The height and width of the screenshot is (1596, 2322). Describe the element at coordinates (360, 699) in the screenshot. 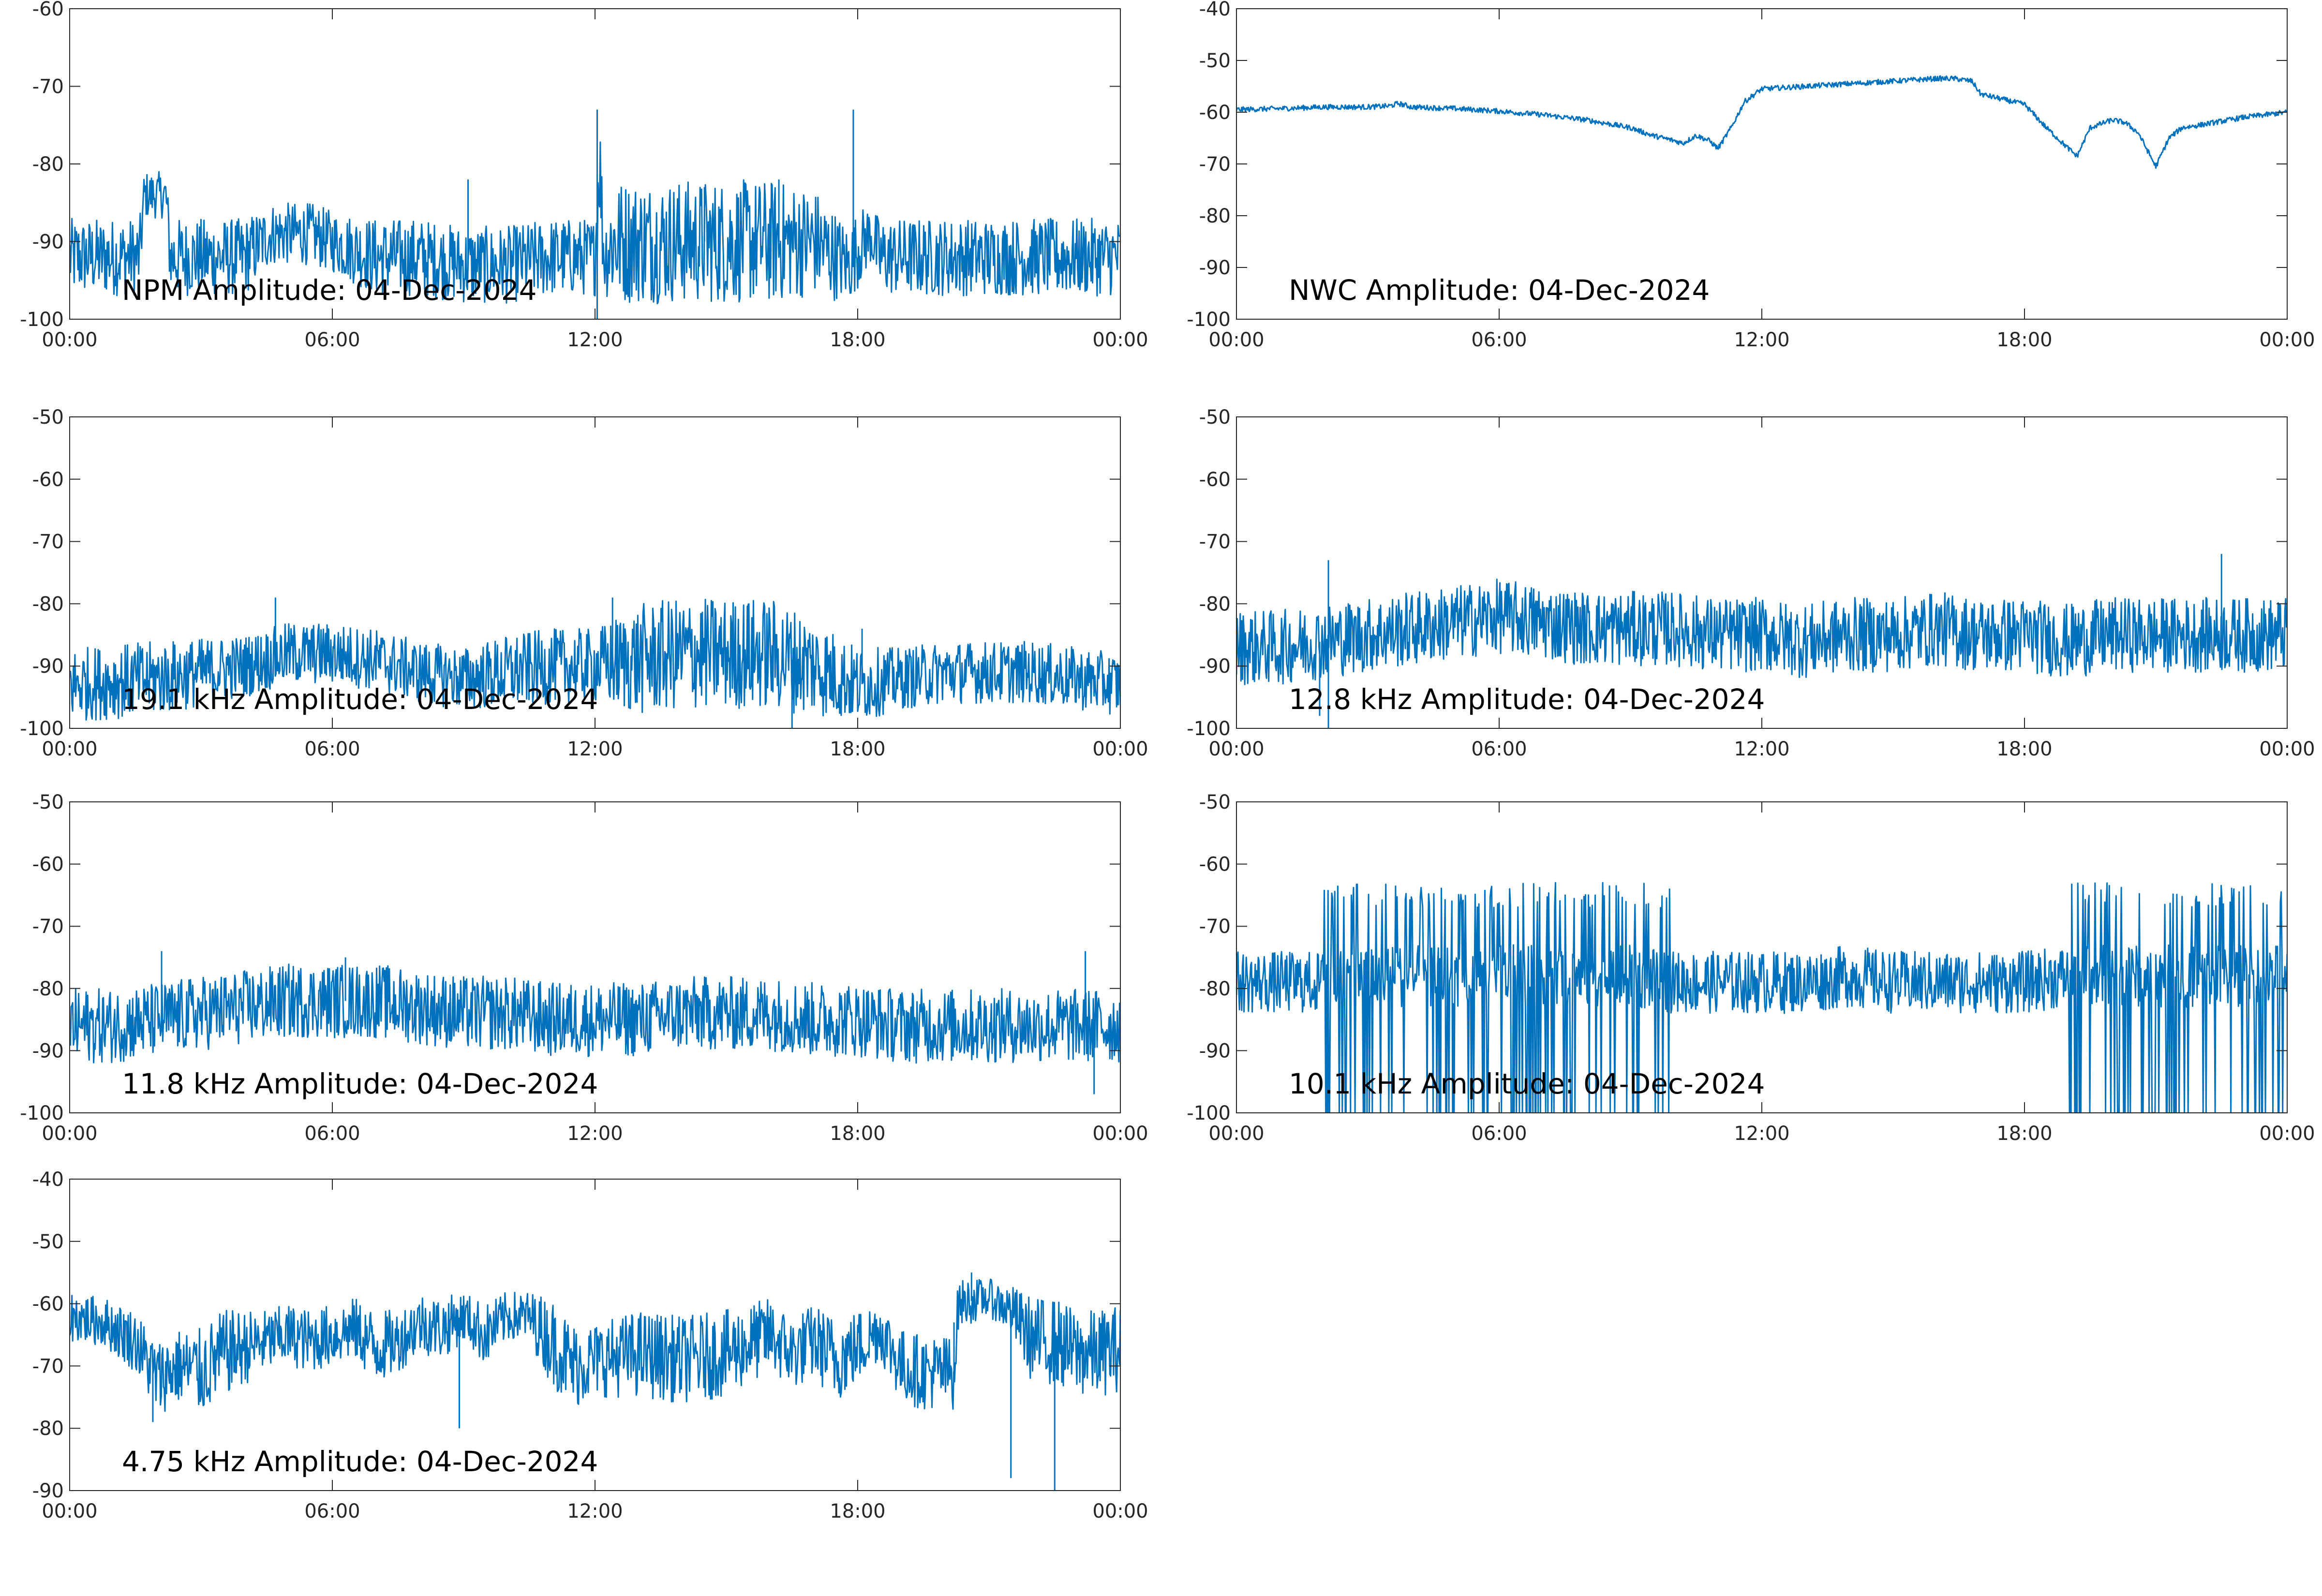

I see `chart-title: 19.1 kHz Amplitude: 04-Dec-2024` at that location.